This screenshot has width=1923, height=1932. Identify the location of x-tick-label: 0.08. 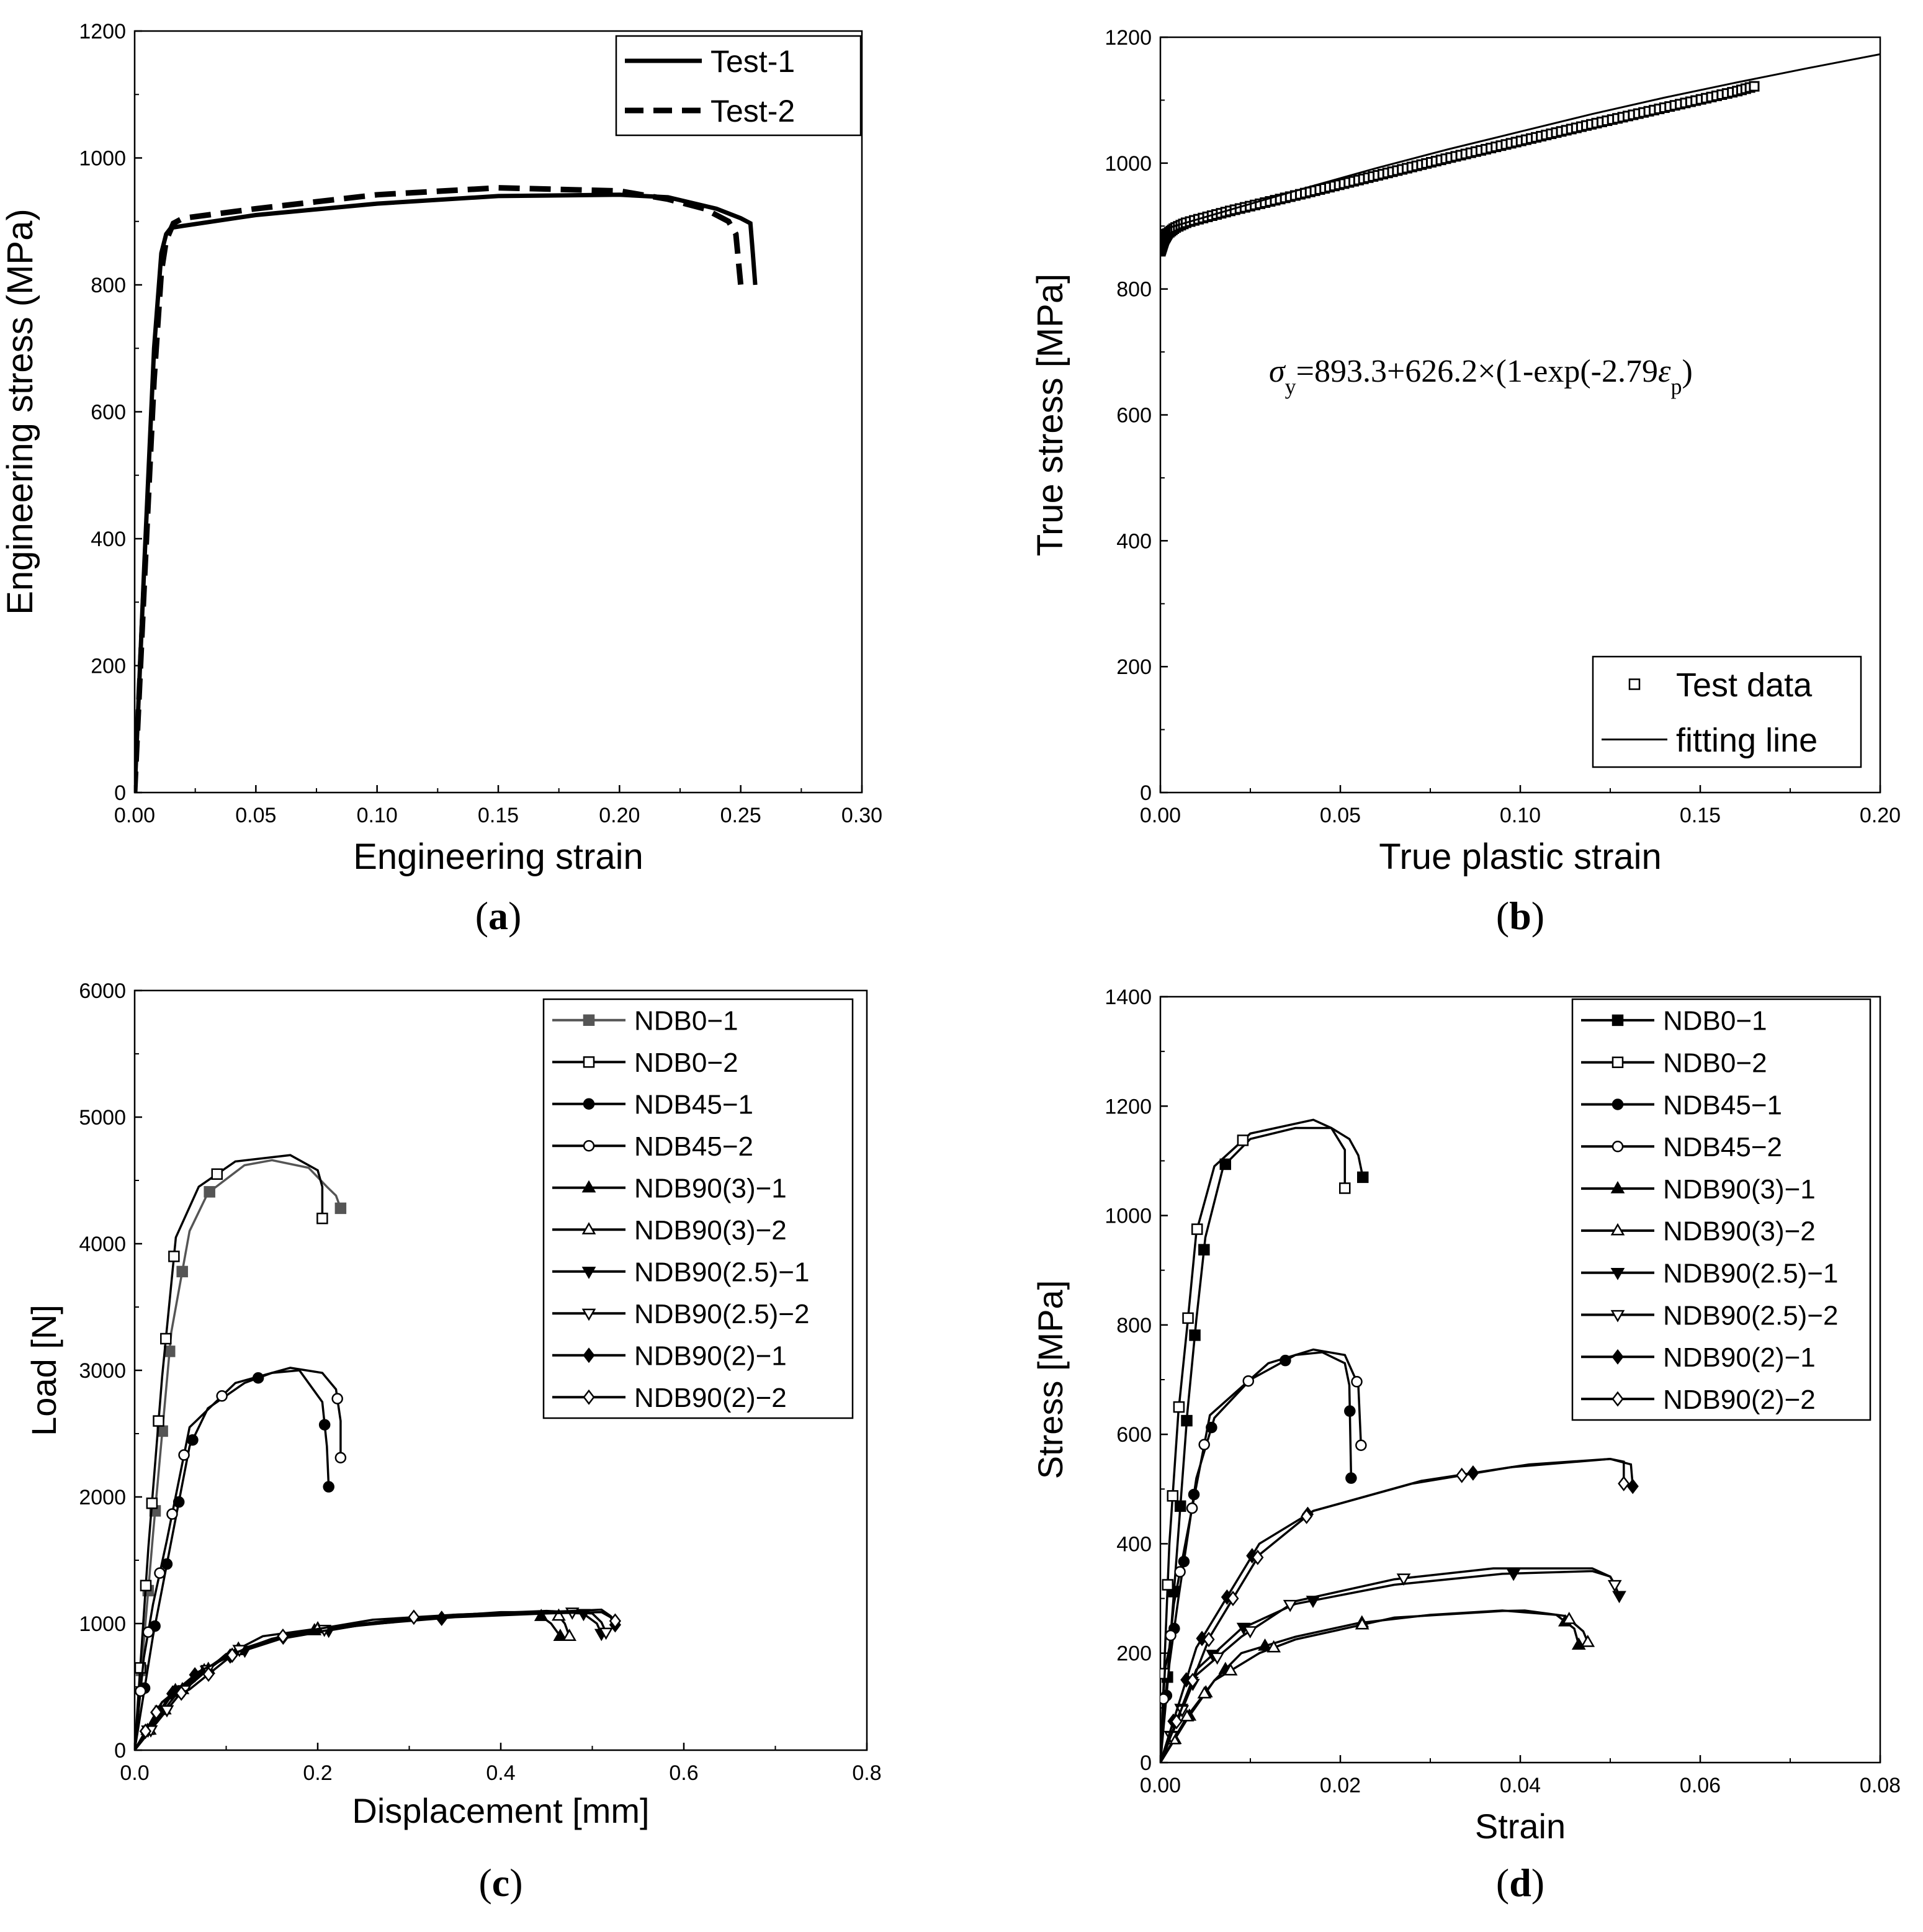
(1880, 1785).